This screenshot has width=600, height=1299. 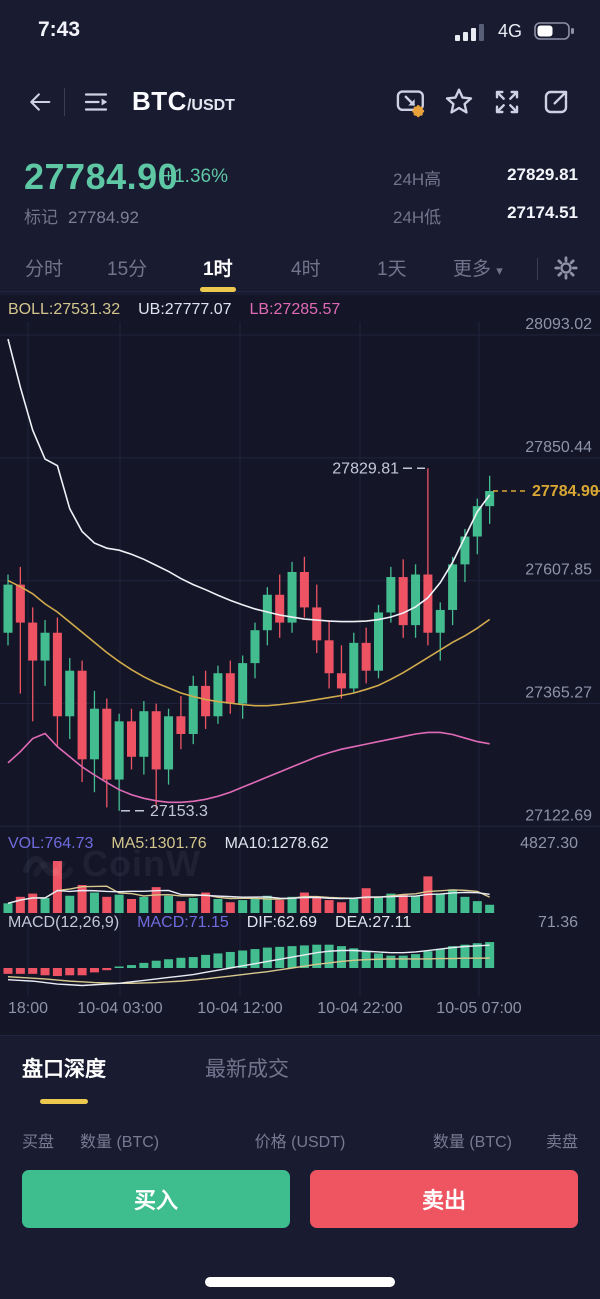 I want to click on macd-axis-max: 71.36, so click(x=557, y=922).